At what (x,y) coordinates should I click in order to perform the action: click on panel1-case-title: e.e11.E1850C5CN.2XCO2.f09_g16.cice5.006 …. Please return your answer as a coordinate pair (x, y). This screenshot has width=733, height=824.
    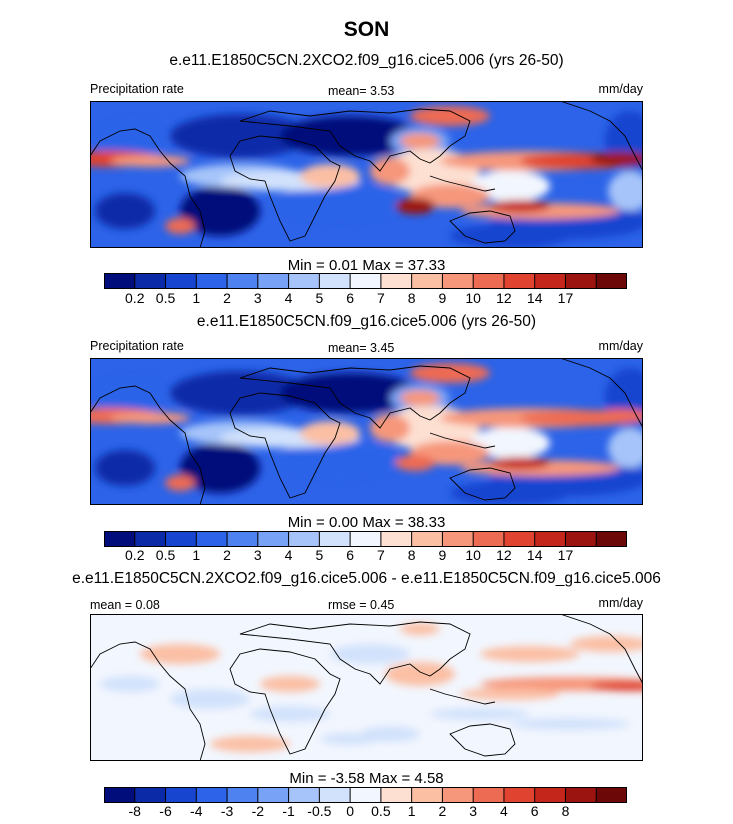
    Looking at the image, I should click on (366, 60).